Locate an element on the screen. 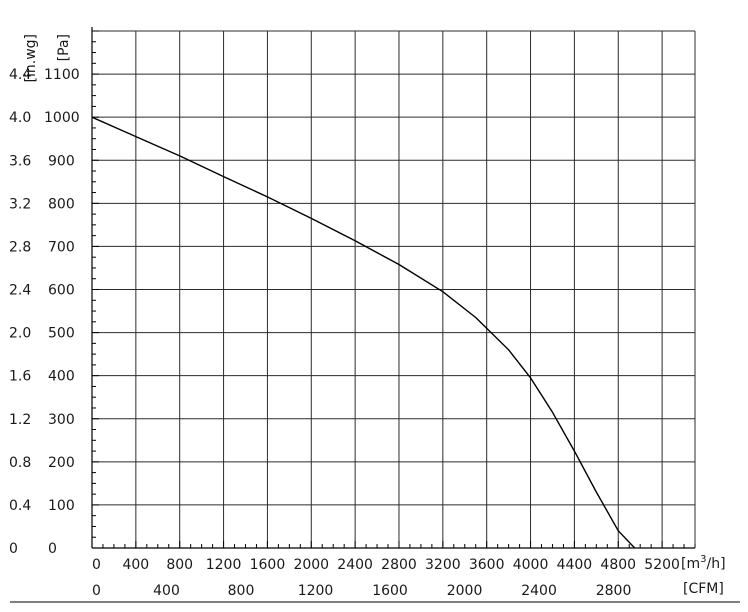 The image size is (748, 612). y-tick-label-pa: 0 is located at coordinates (52, 549).